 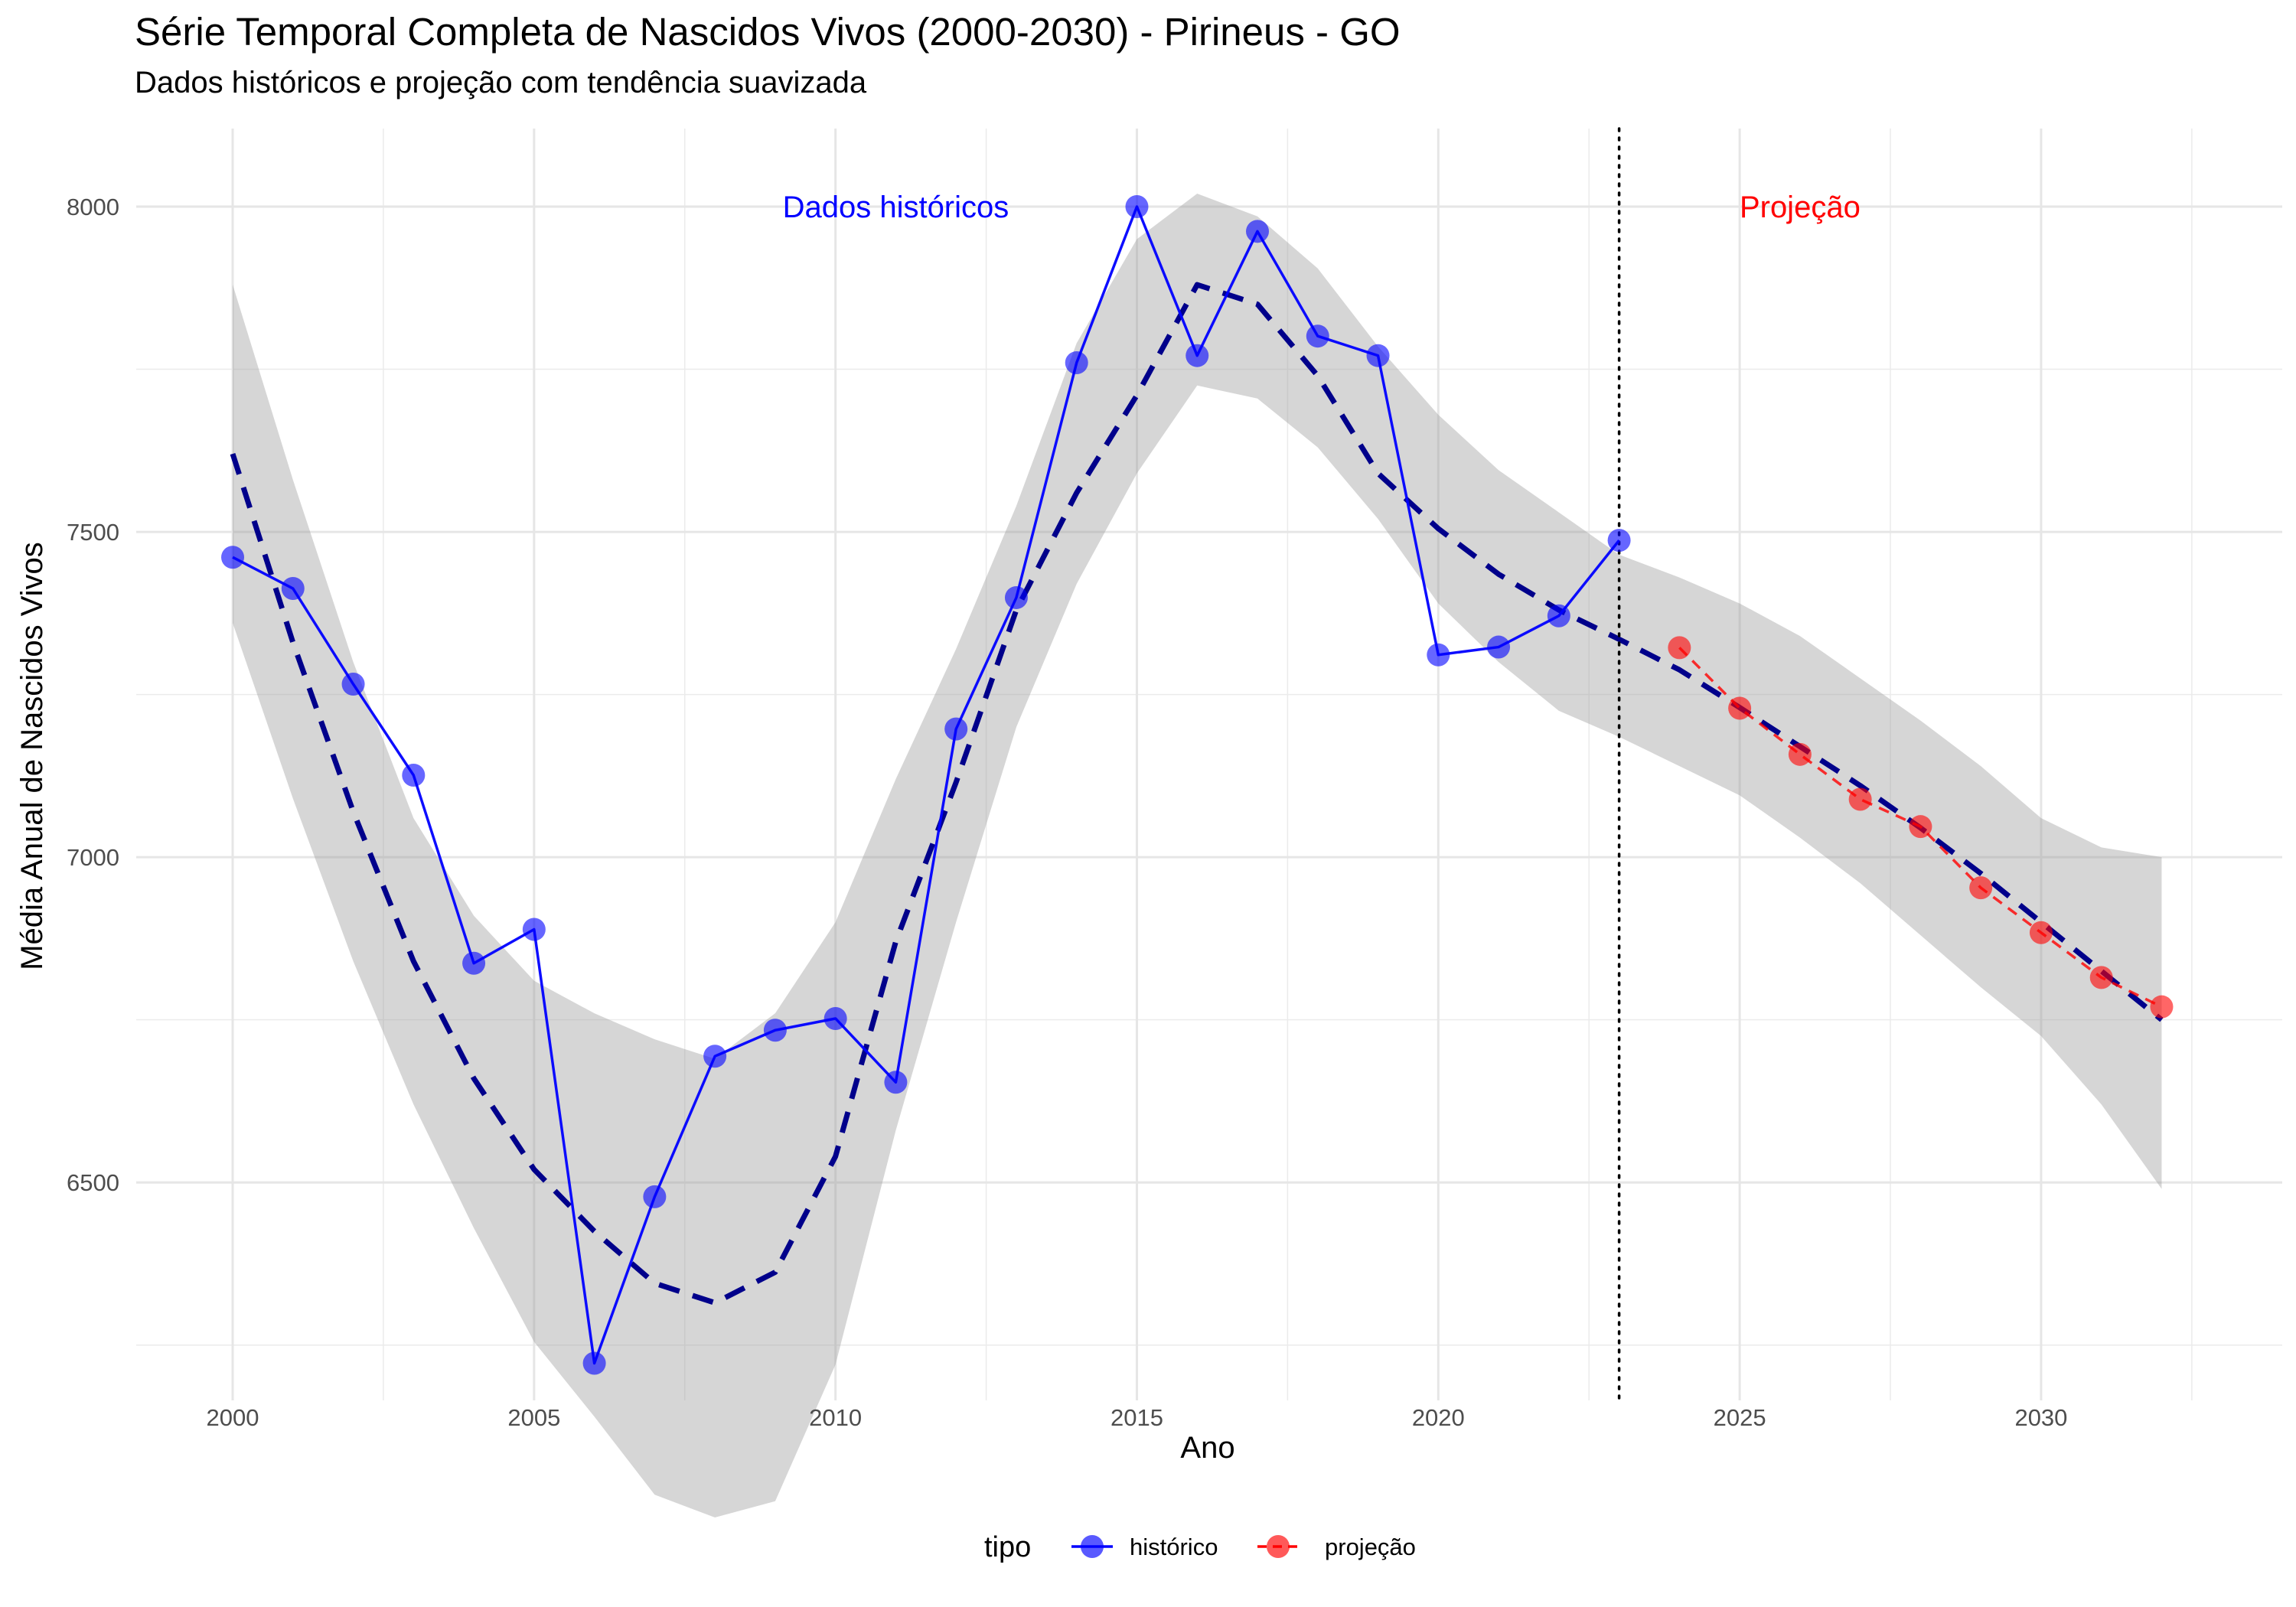 I want to click on legend-item-historico: histórico, so click(x=1144, y=1547).